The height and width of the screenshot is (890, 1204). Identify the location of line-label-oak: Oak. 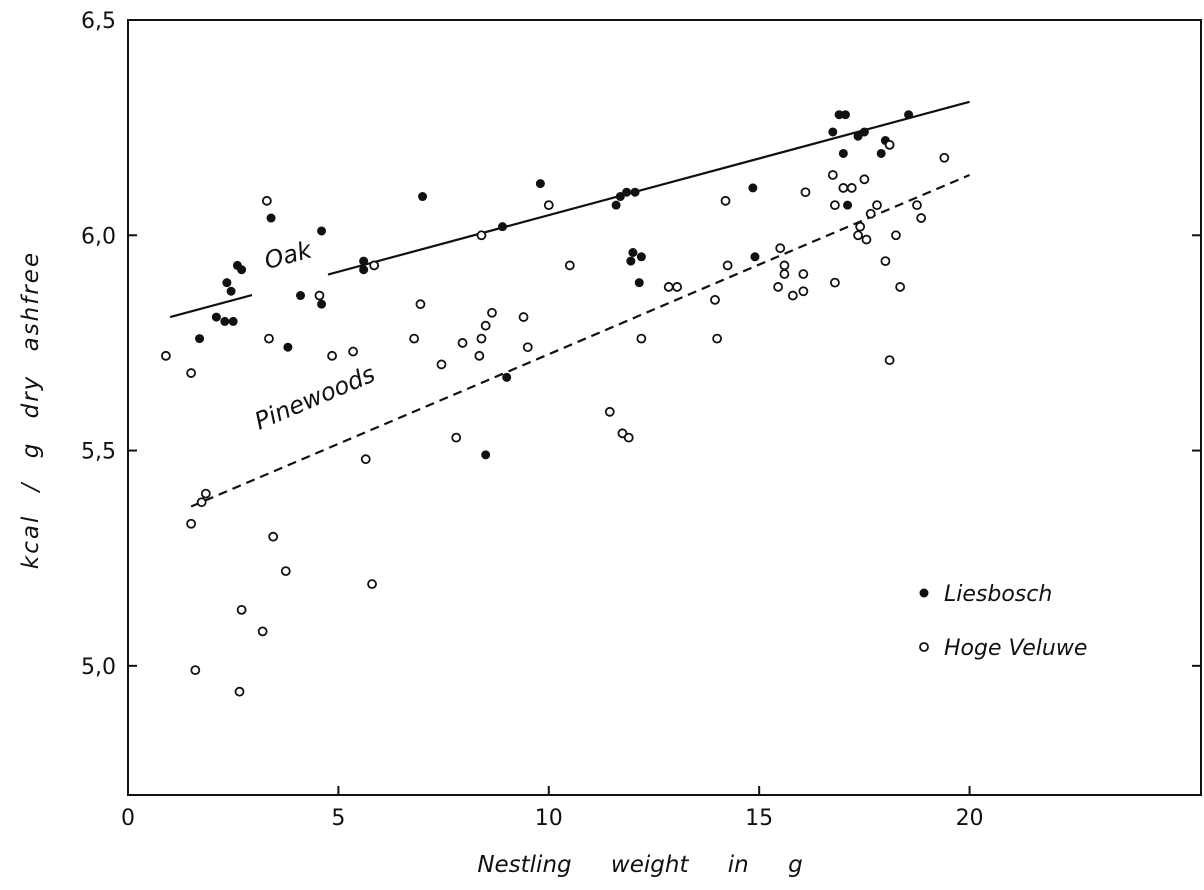
(288, 255).